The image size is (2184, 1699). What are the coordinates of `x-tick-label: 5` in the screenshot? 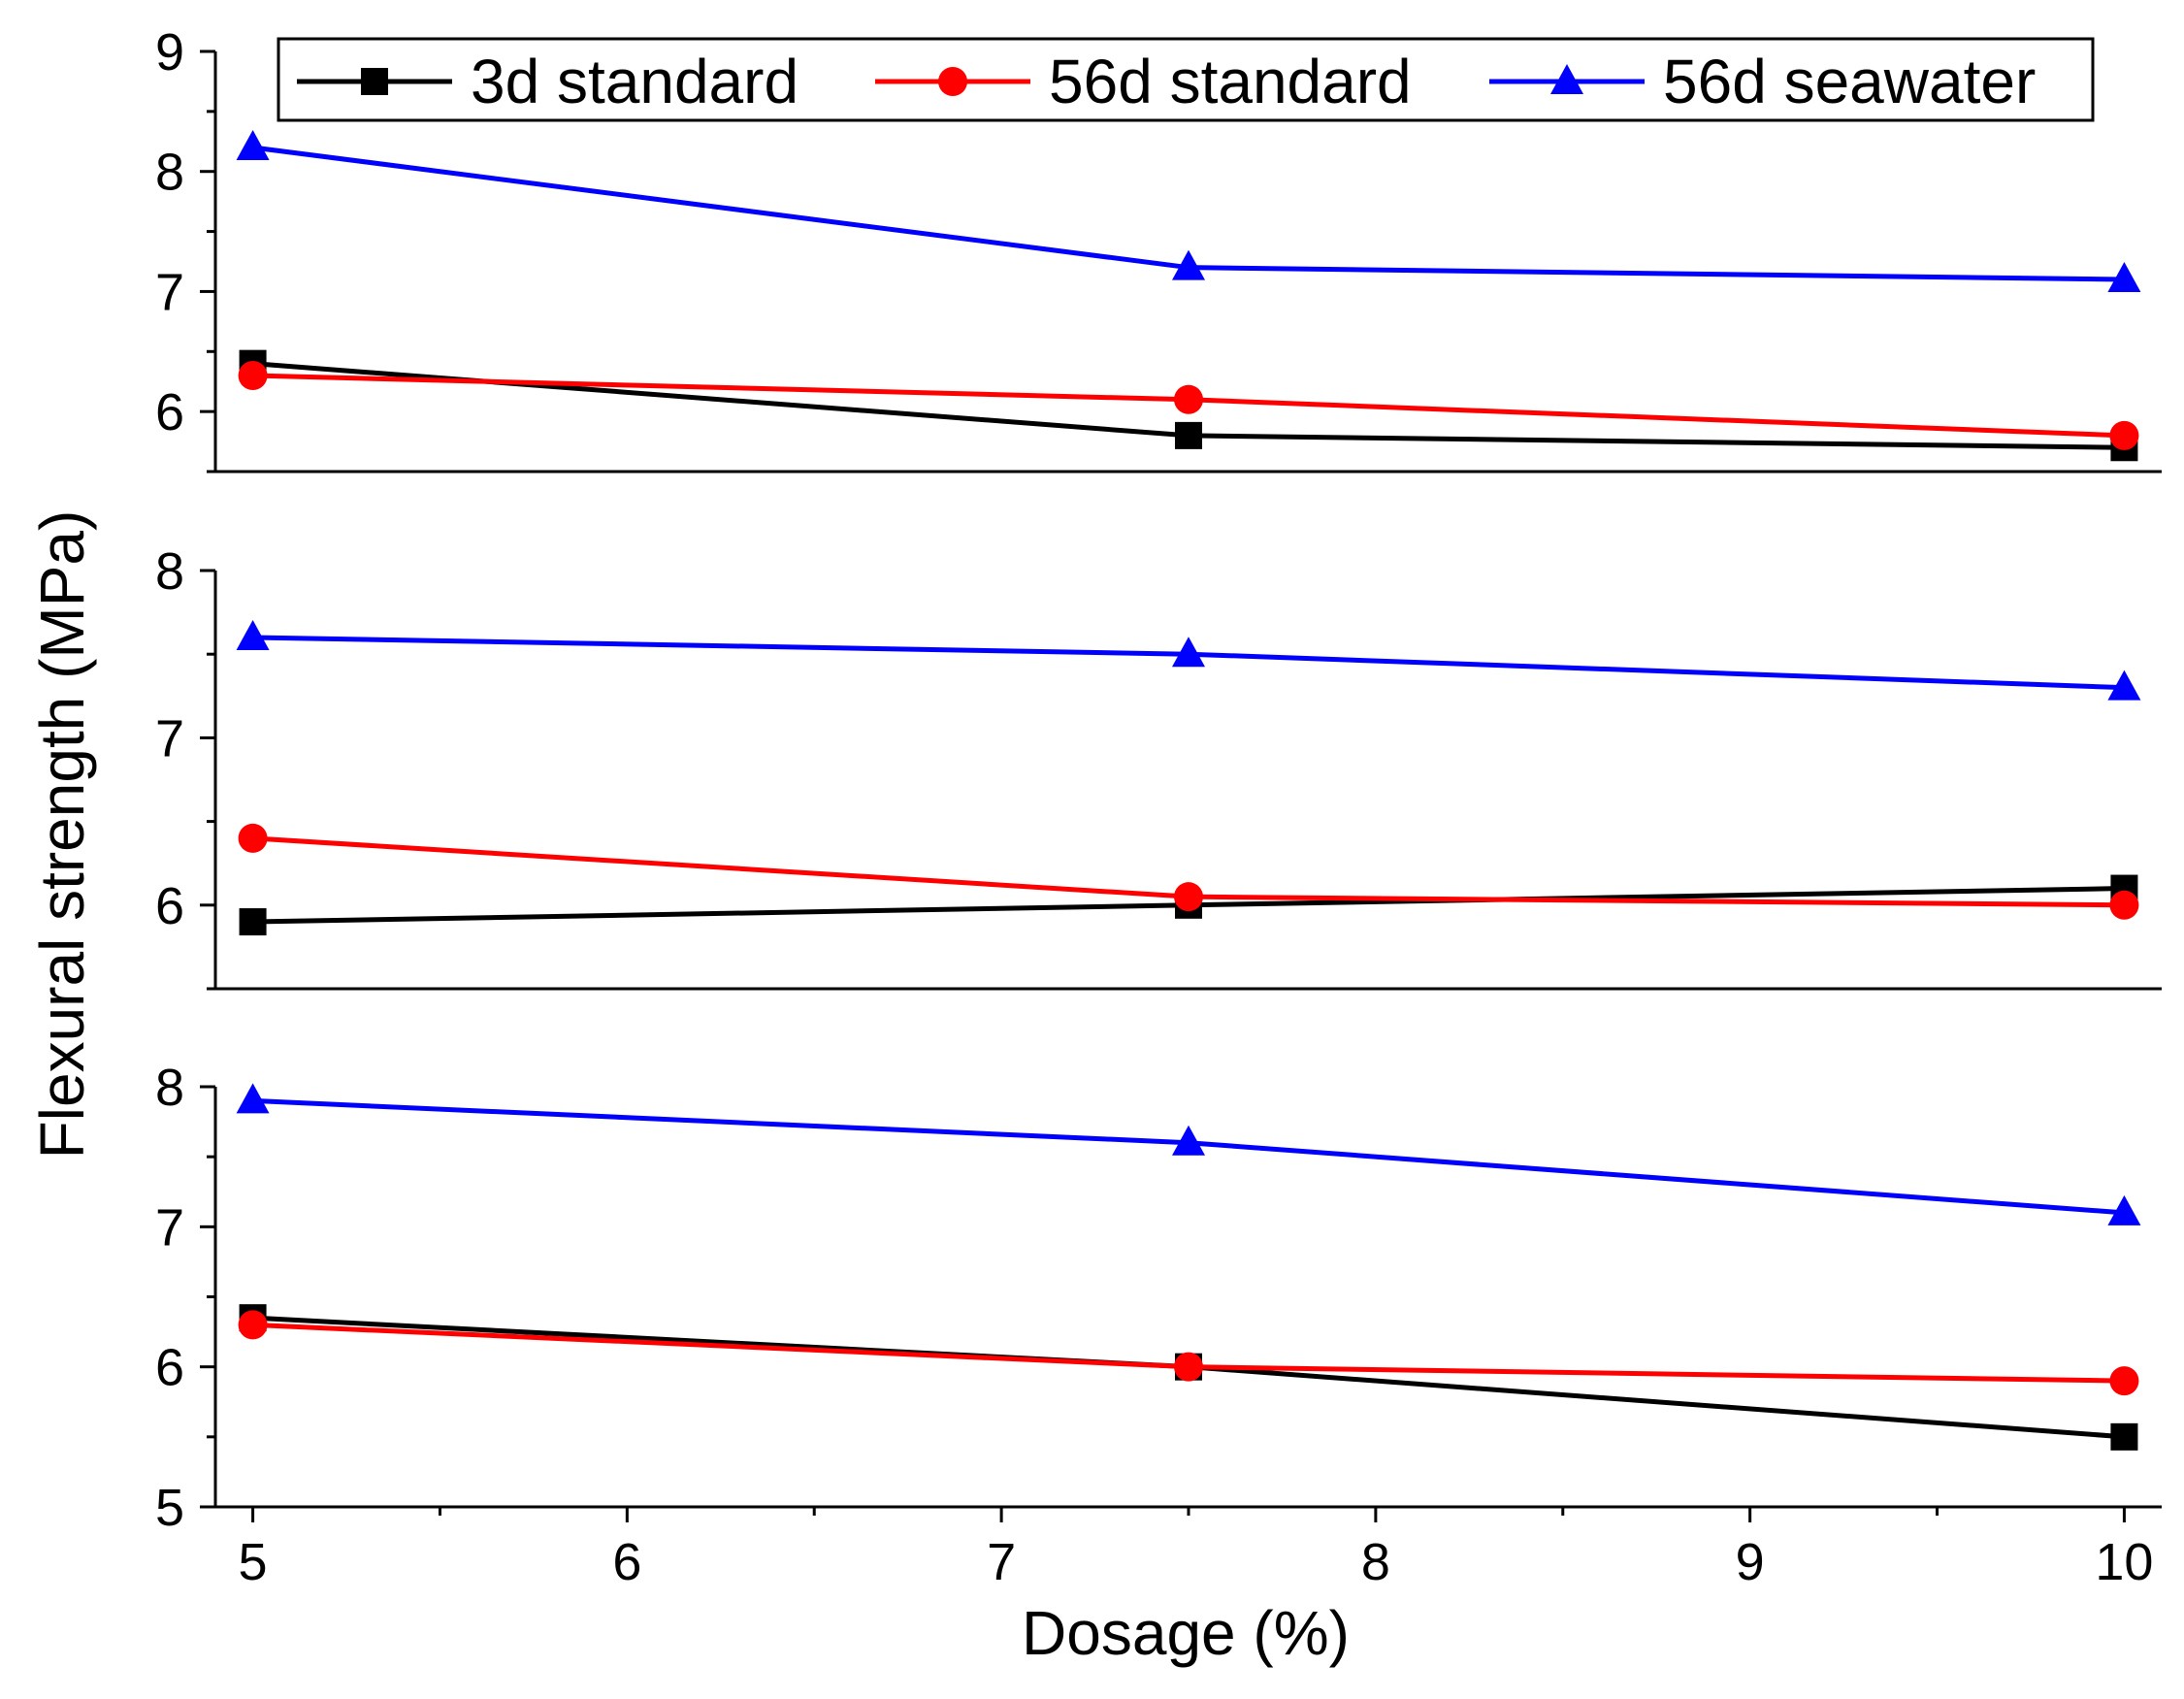 It's located at (253, 1562).